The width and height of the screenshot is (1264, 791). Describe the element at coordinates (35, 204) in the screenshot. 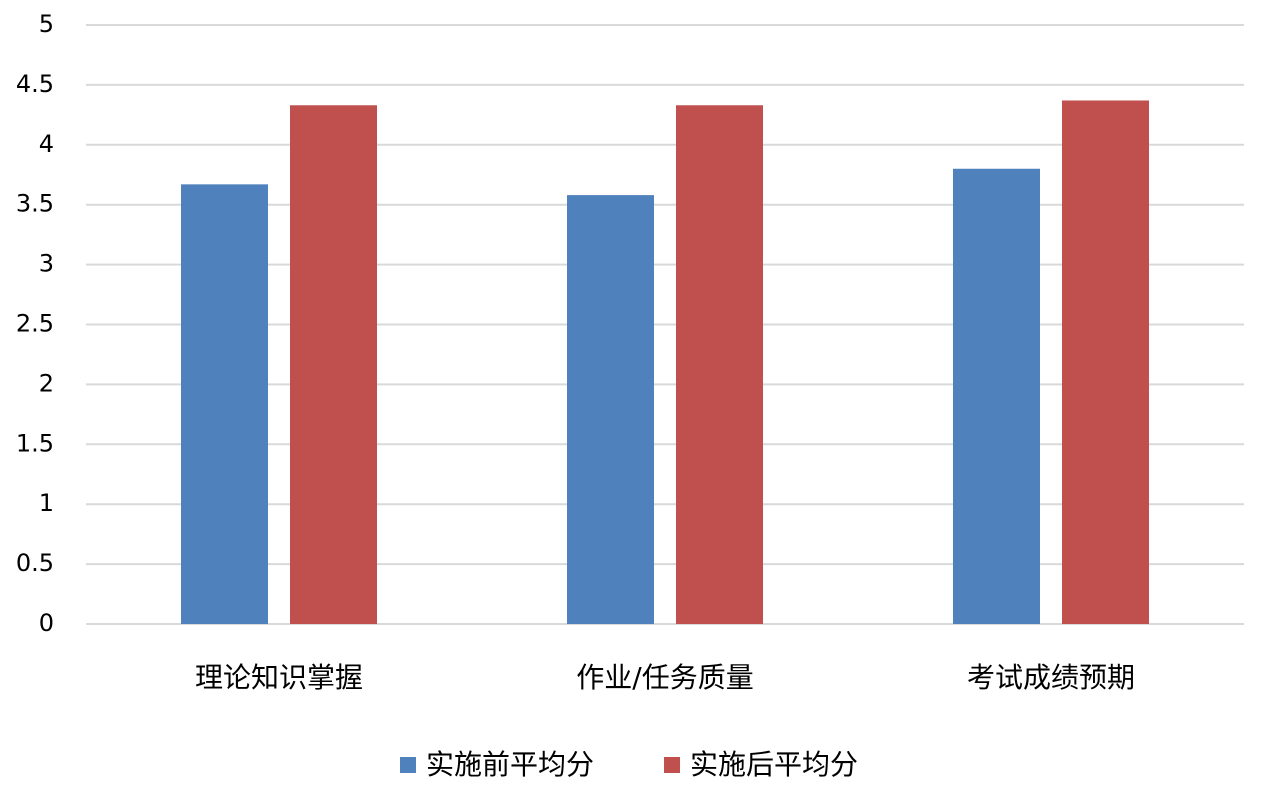

I see `y-tick-label: 3.5` at that location.